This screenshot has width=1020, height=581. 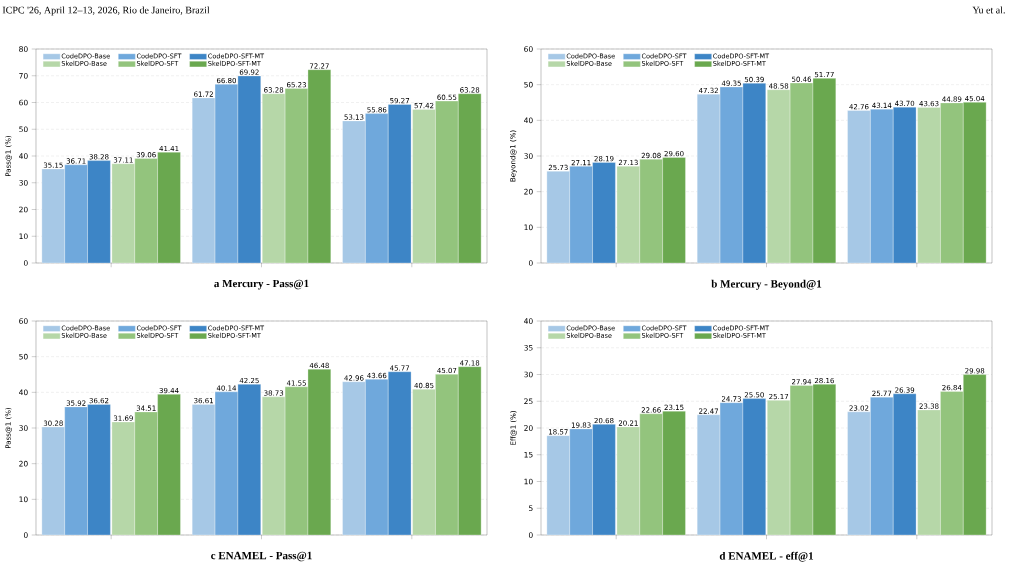 What do you see at coordinates (106, 11) in the screenshot?
I see `text: ICPC '26, April 12–13, 2026, Rio de Janeiro, Brazil` at bounding box center [106, 11].